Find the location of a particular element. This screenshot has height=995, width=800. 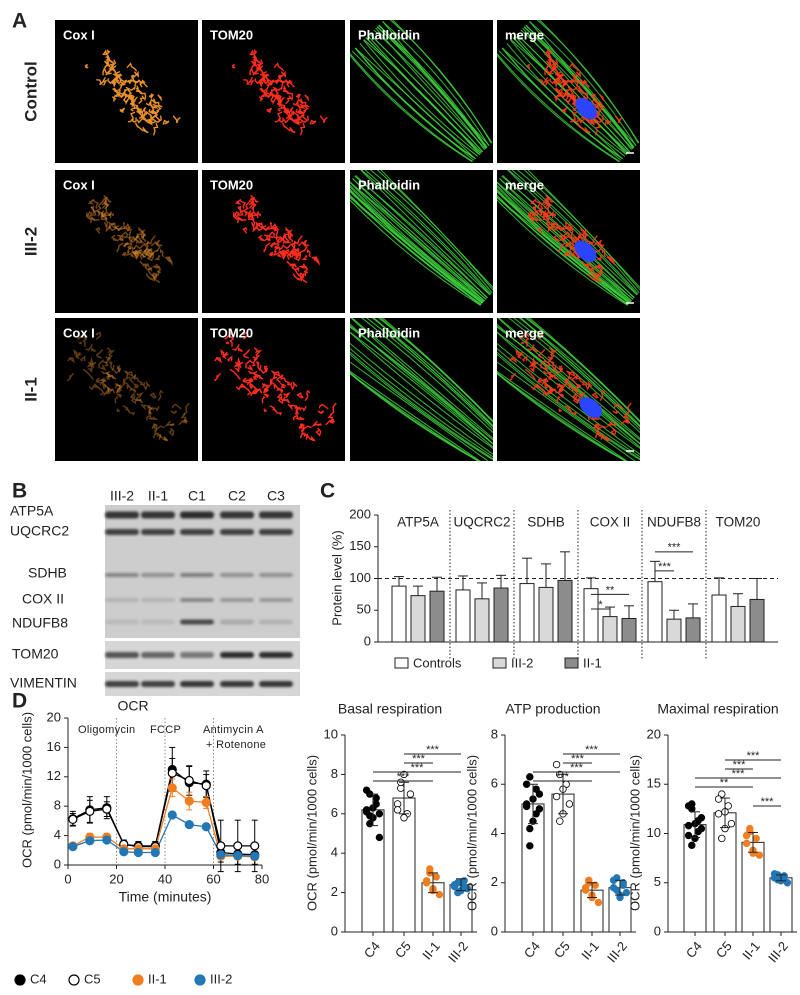

micrograph-background is located at coordinates (126, 241).